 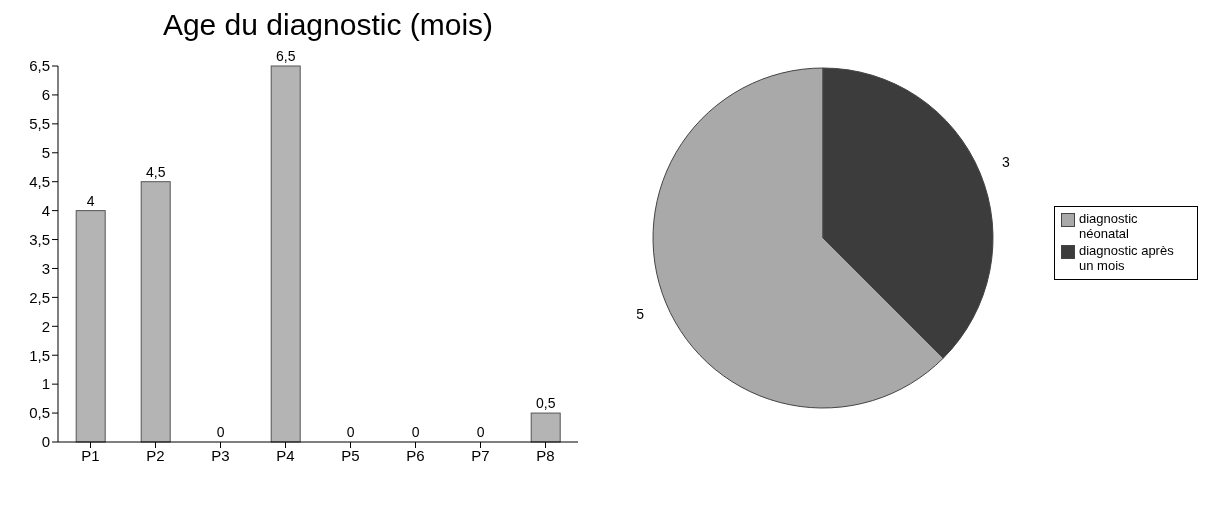 What do you see at coordinates (45, 268) in the screenshot?
I see `y-tick-label: 3` at bounding box center [45, 268].